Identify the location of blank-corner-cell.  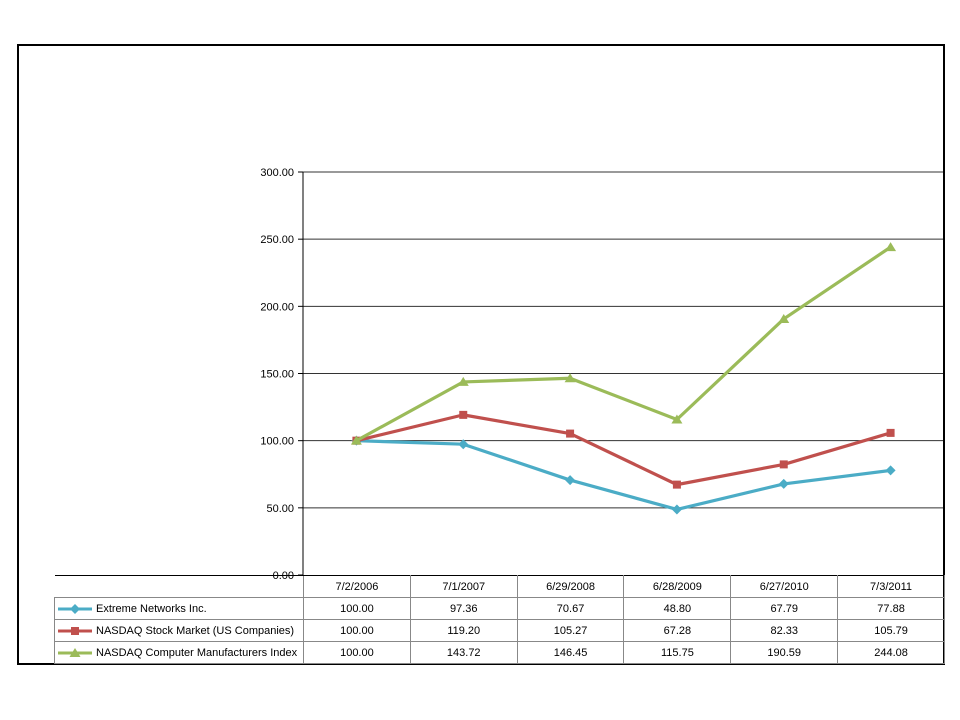
(179, 586).